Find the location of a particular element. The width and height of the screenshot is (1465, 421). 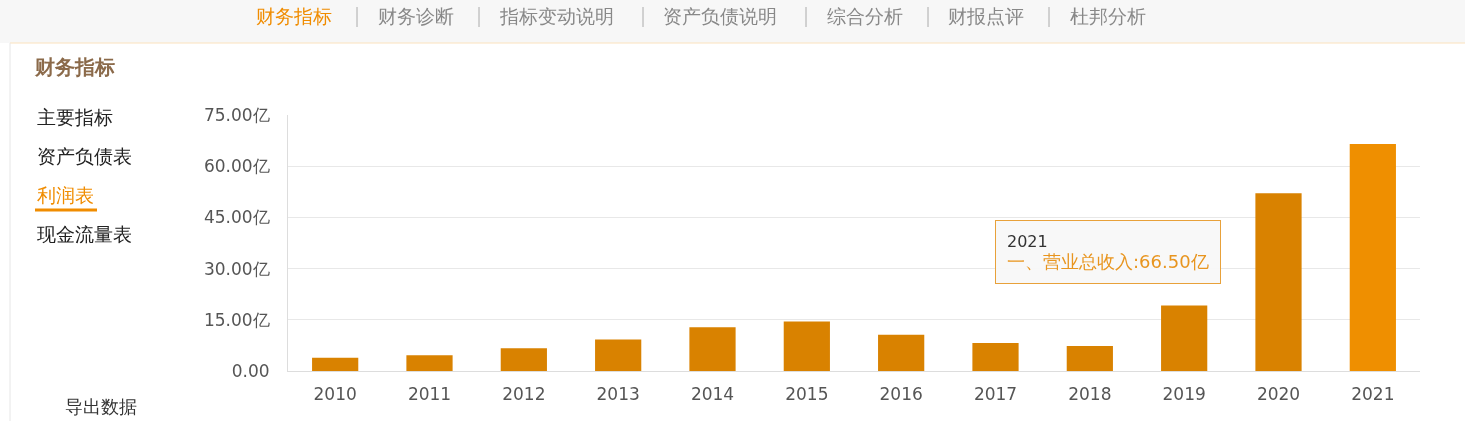

x-tick-label: 2018 is located at coordinates (1090, 394).